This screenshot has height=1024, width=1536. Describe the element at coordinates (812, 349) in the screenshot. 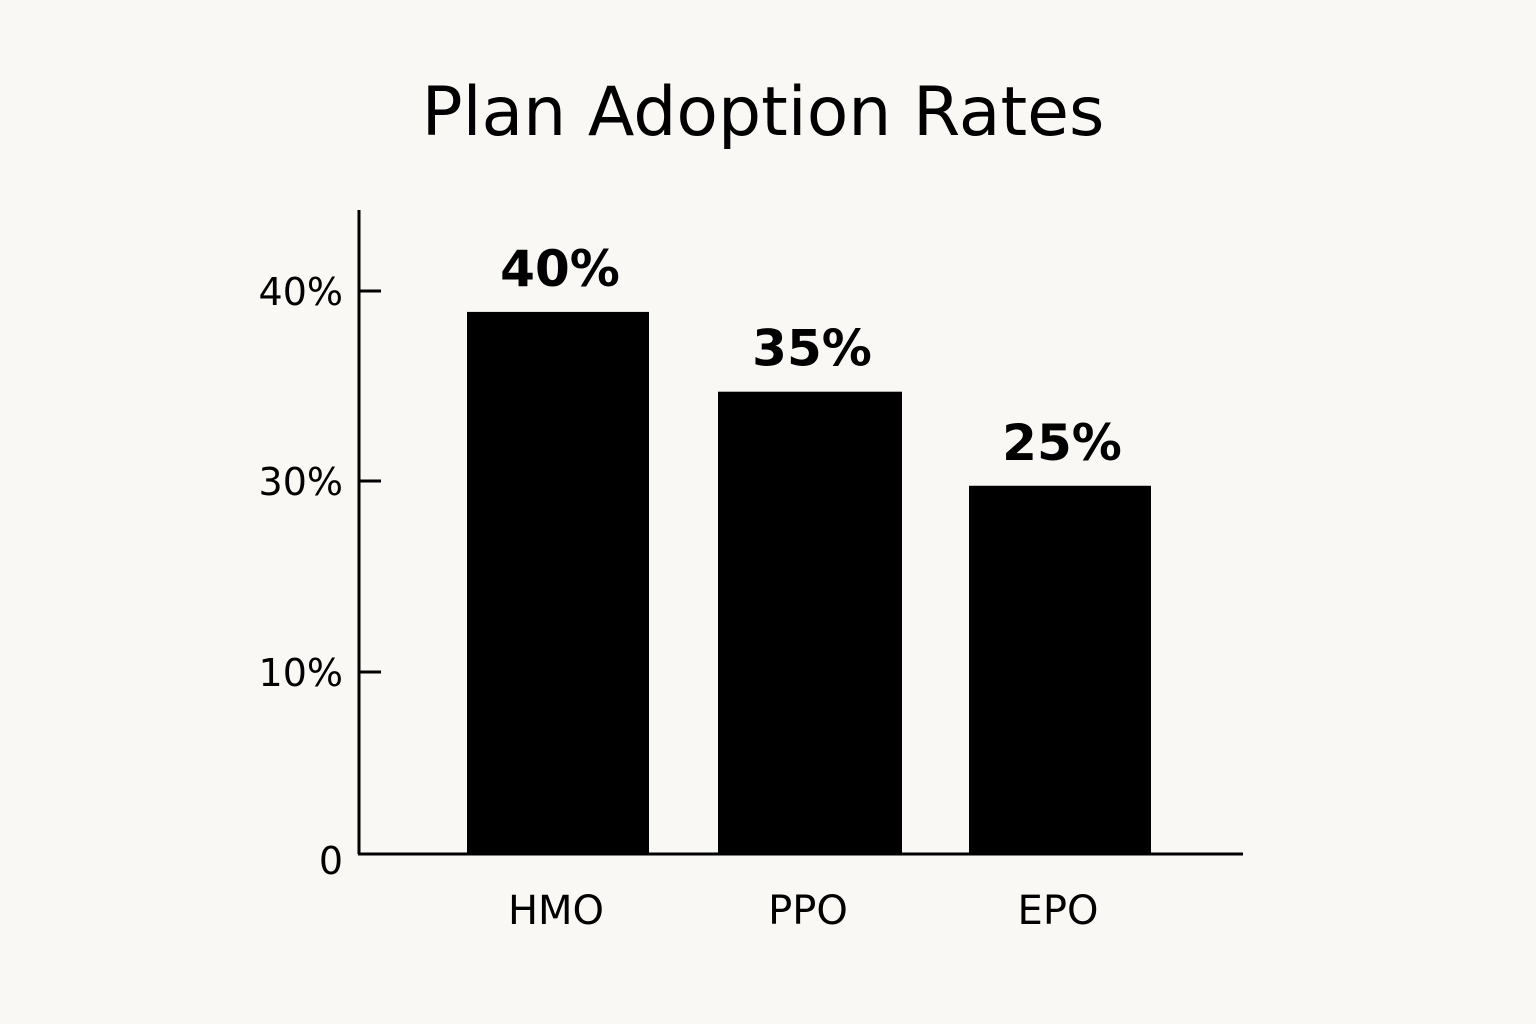

I see `data-label-ppo: 35%` at that location.